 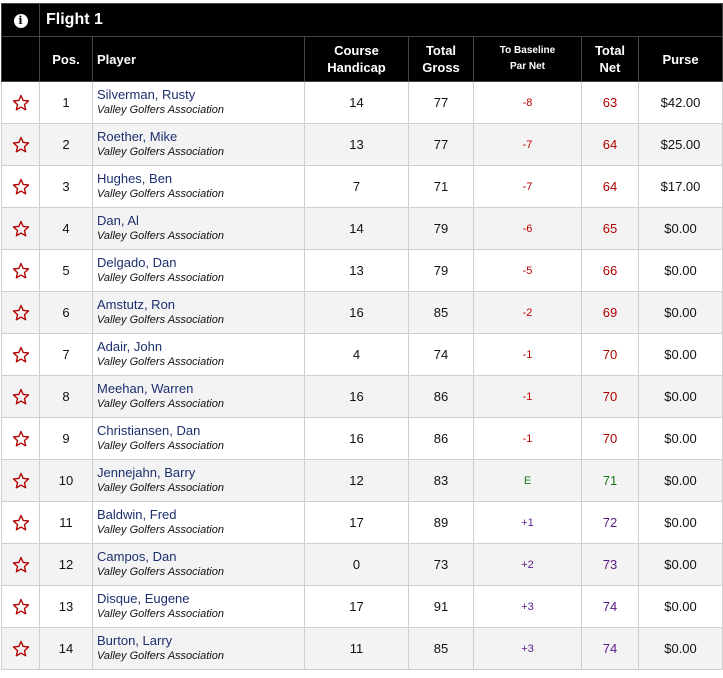 I want to click on total-gross-cell: 77, so click(x=441, y=144).